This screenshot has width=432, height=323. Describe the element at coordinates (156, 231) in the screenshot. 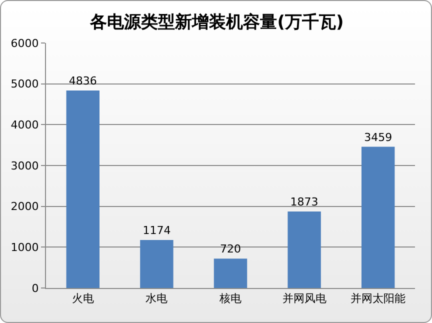

I see `data-label: 1174` at that location.